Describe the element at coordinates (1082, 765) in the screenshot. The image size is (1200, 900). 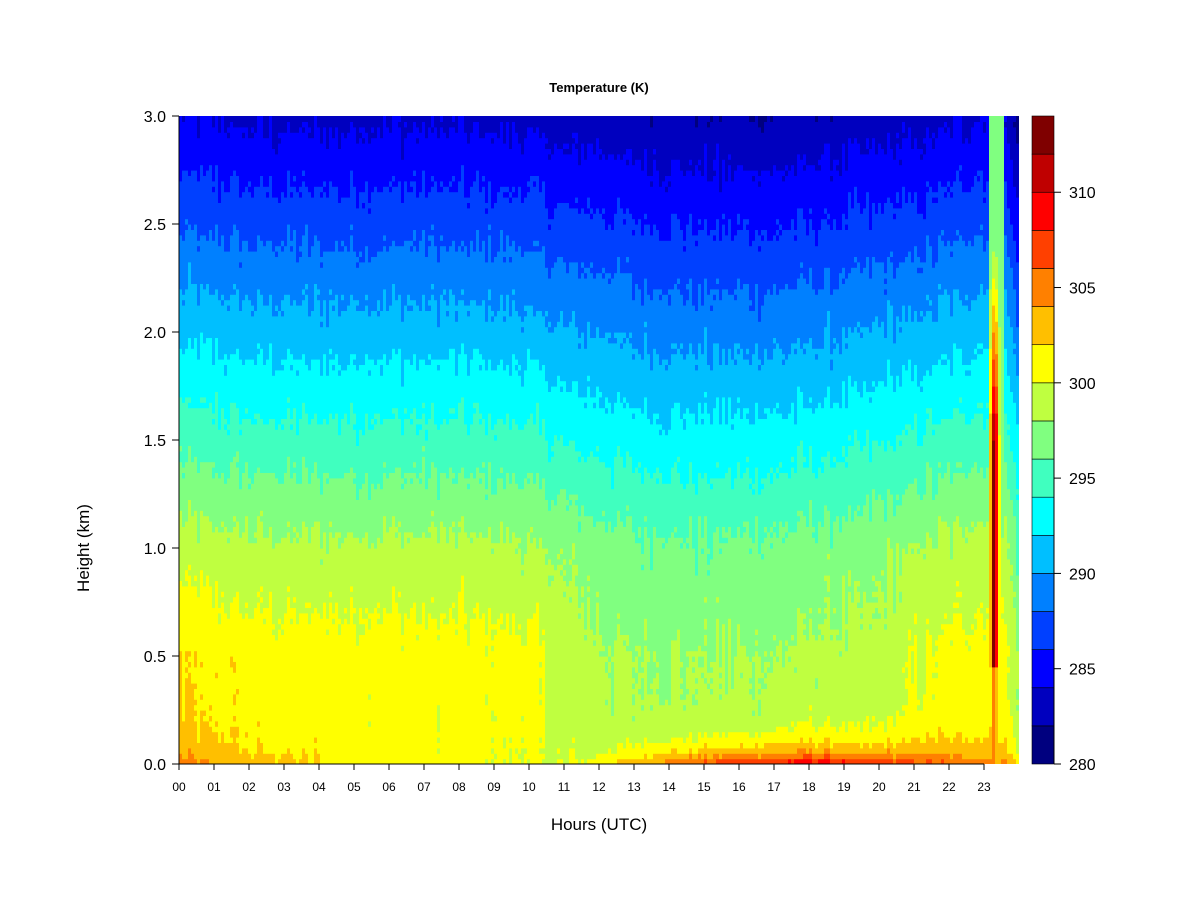
I see `colorbar-tick-label: 280` at that location.